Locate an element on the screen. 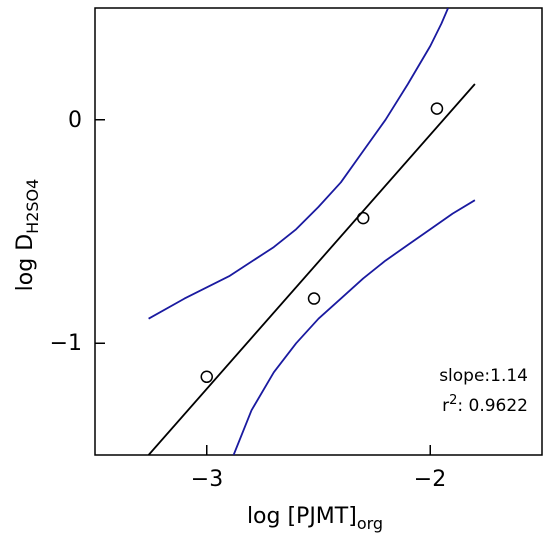 The width and height of the screenshot is (550, 538). x-tick-label: −3 is located at coordinates (207, 479).